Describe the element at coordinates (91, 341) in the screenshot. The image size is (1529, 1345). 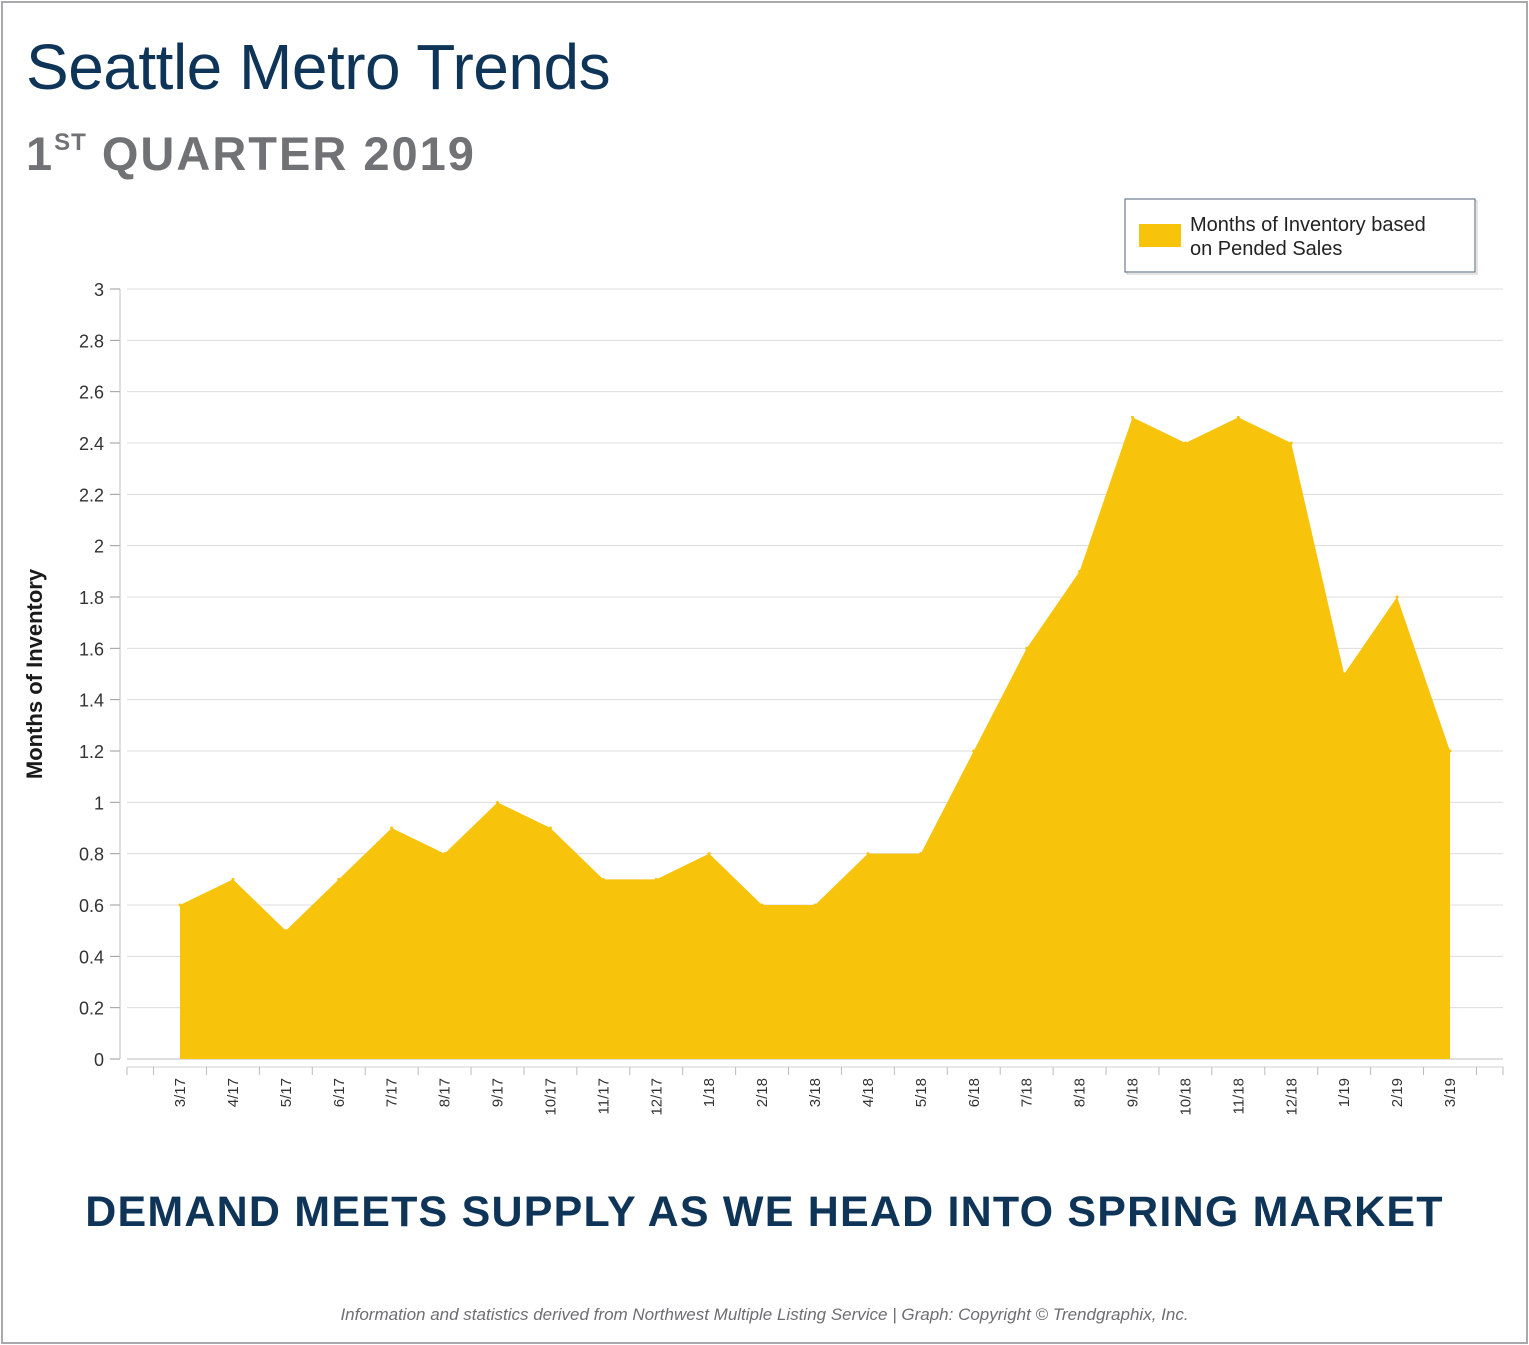
I see `y-tick-label: 2.8` at that location.